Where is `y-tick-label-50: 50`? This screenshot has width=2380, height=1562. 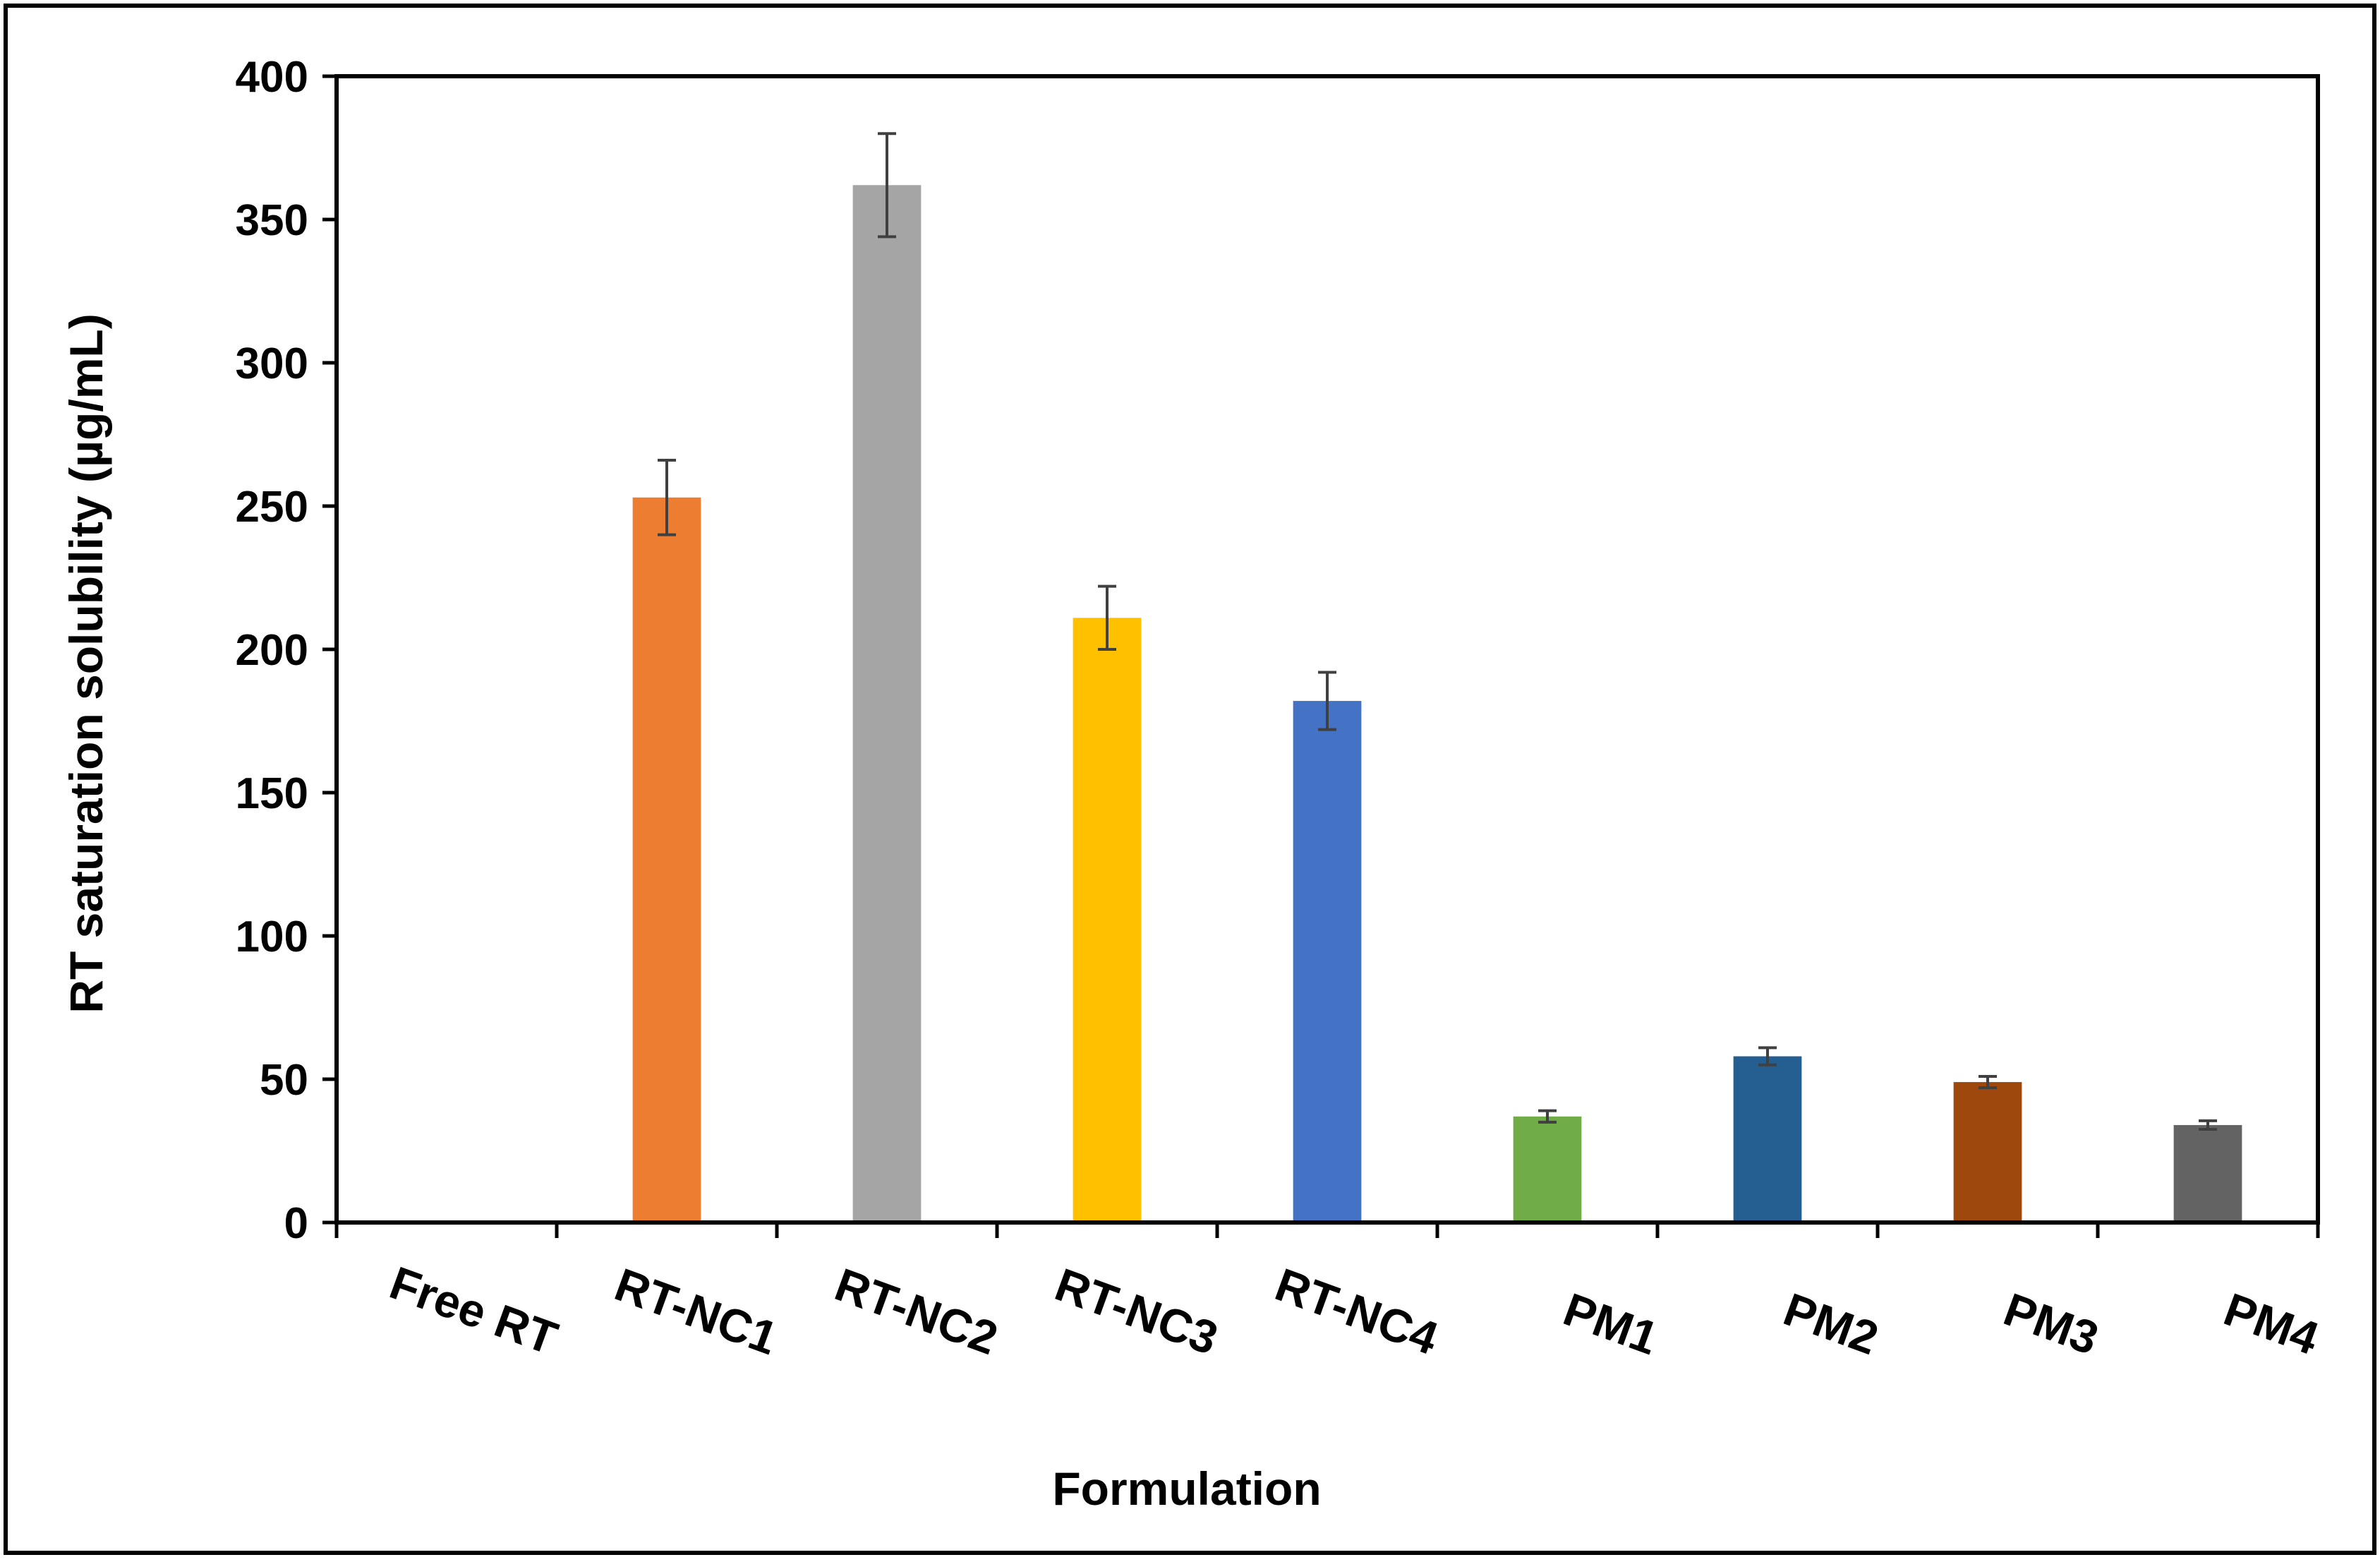
y-tick-label-50: 50 is located at coordinates (284, 1080).